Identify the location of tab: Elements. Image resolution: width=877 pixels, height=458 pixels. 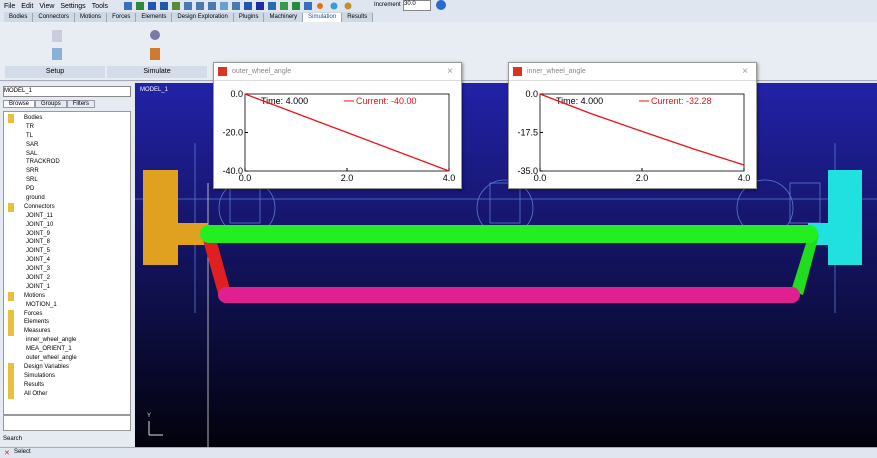
(154, 17).